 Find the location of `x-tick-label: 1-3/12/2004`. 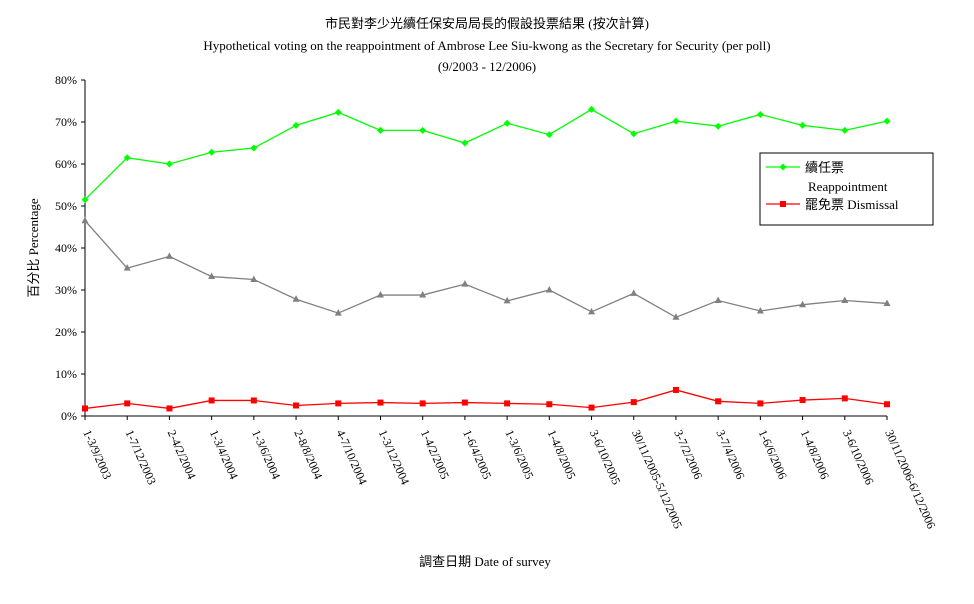

x-tick-label: 1-3/12/2004 is located at coordinates (394, 457).